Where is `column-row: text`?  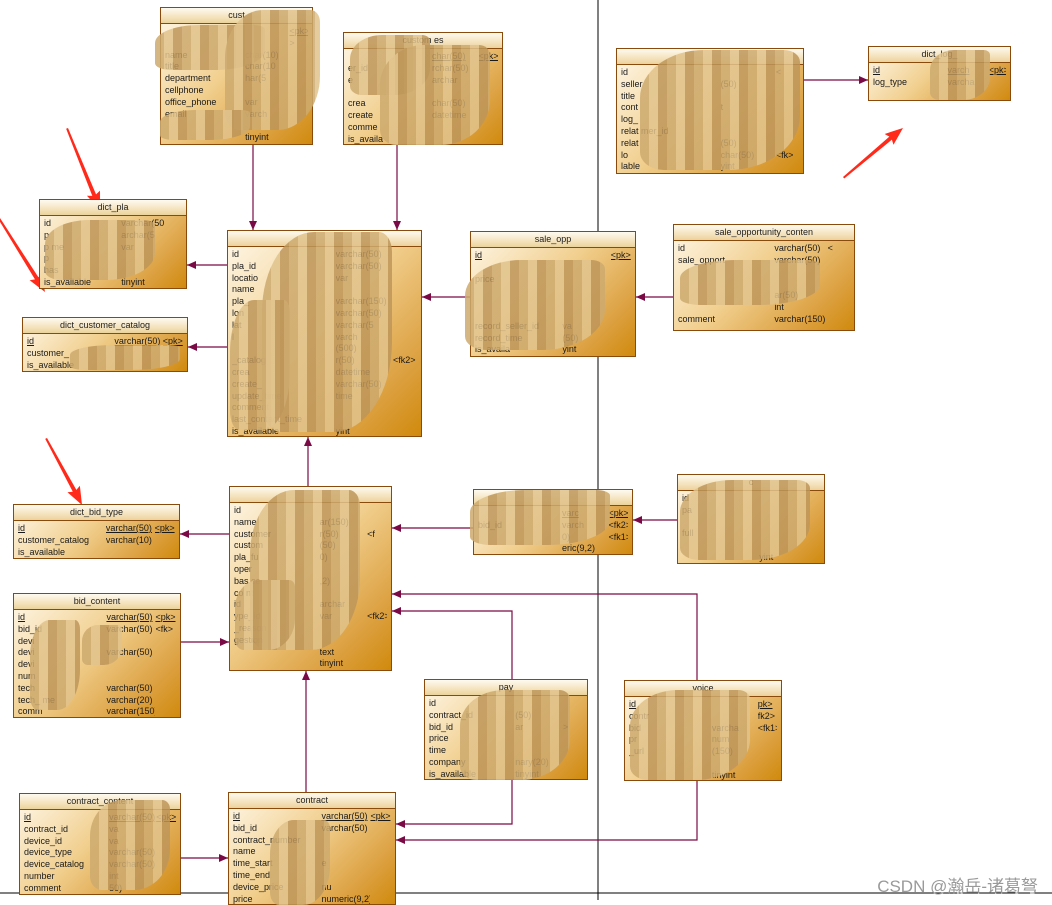 column-row: text is located at coordinates (310, 653).